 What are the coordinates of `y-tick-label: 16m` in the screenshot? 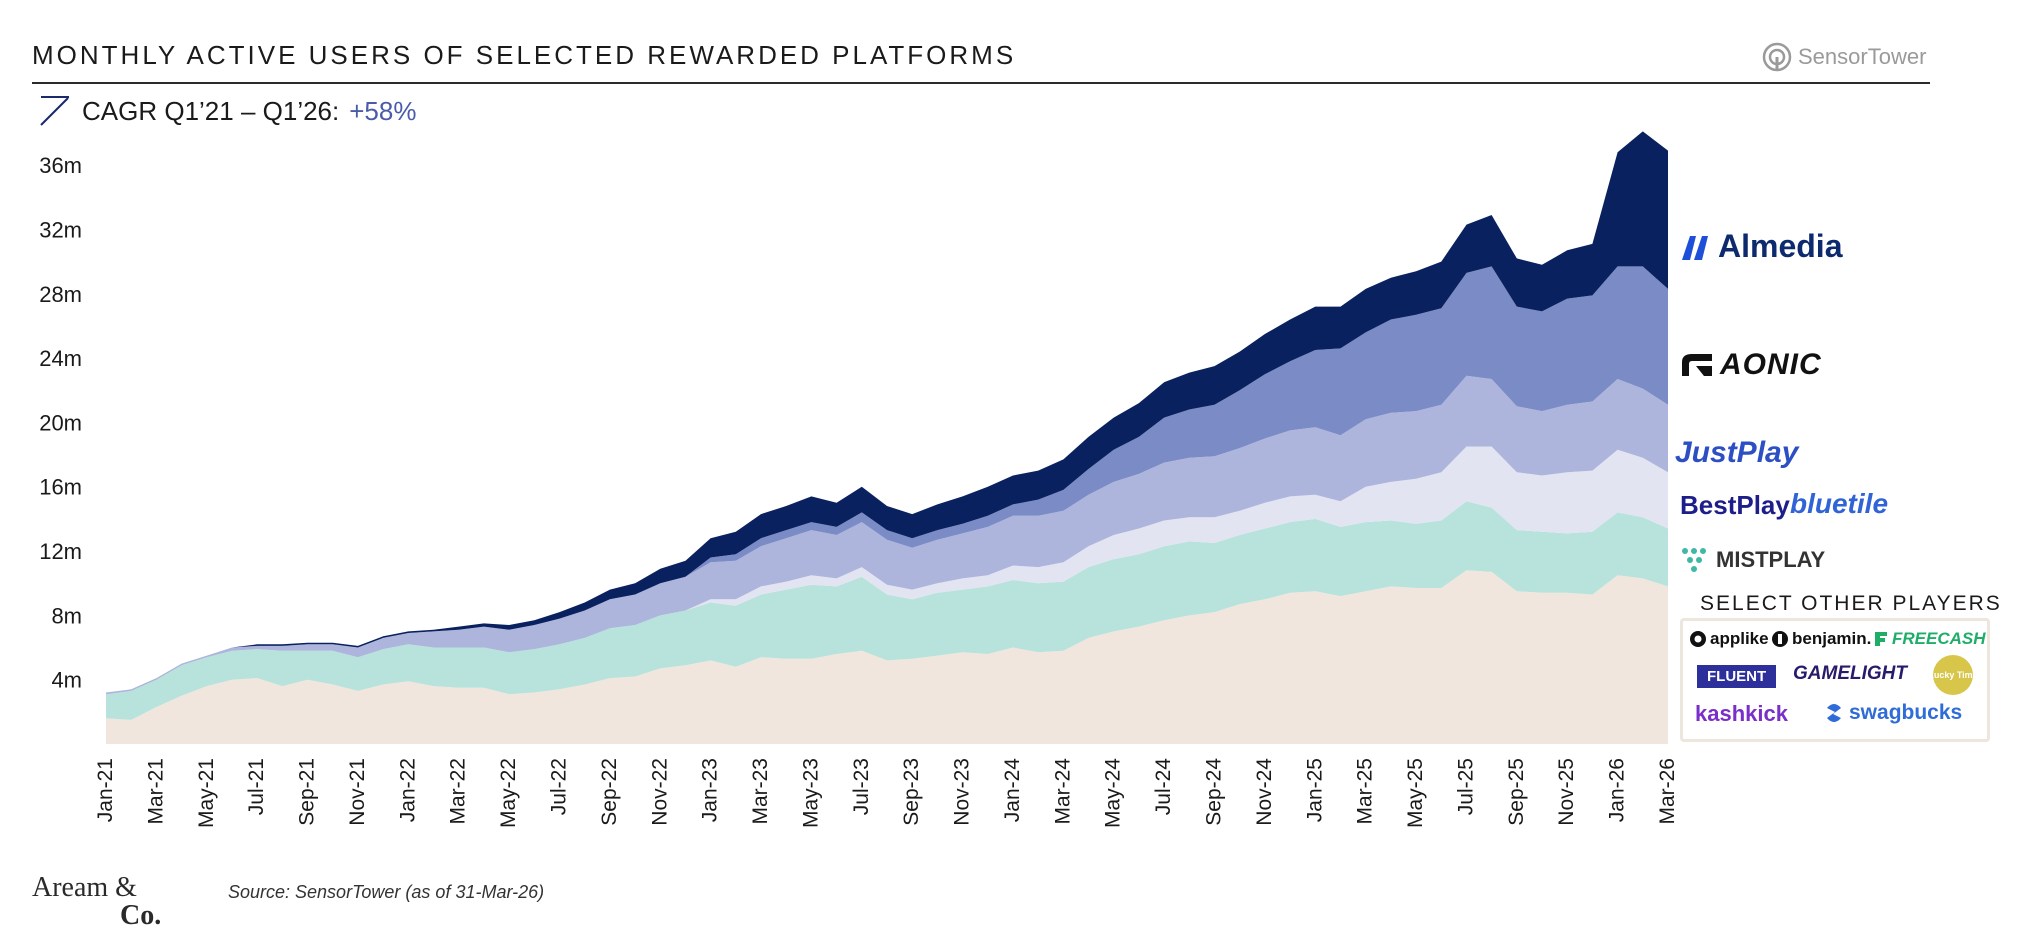 It's located at (60, 487).